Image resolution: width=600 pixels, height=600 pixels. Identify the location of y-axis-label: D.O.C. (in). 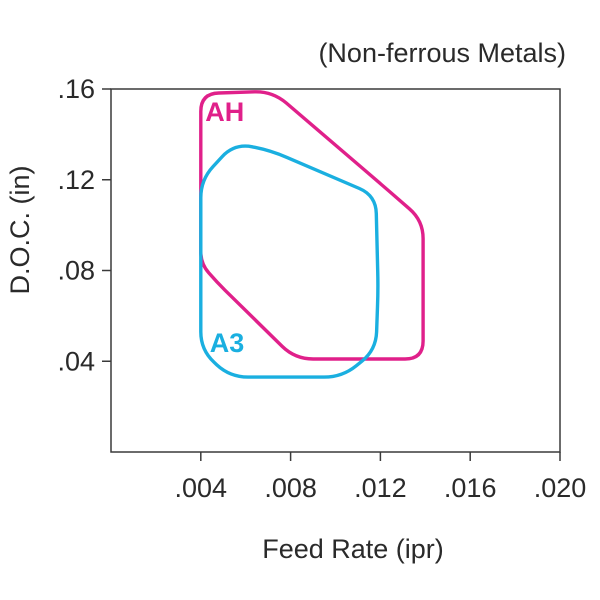
(20, 229).